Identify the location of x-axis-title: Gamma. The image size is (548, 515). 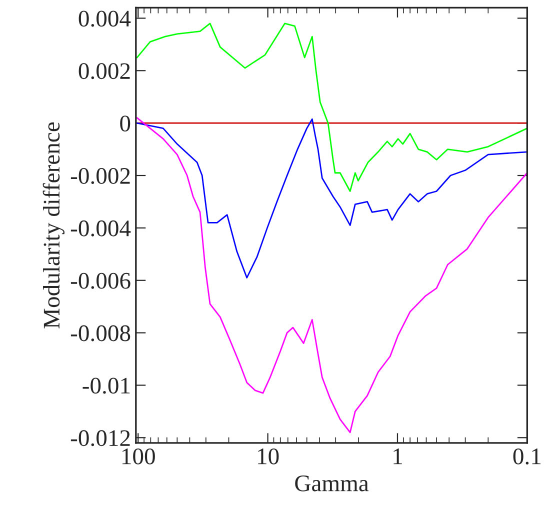
(332, 483).